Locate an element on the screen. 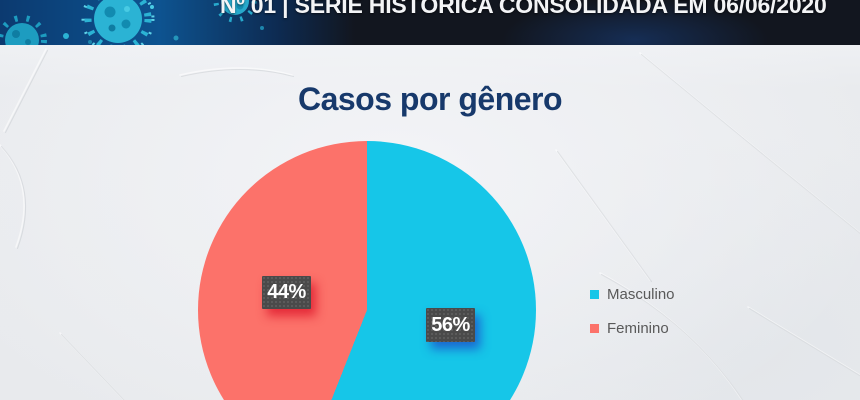 This screenshot has width=860, height=400. pie-data-label-feminino: 44% is located at coordinates (286, 292).